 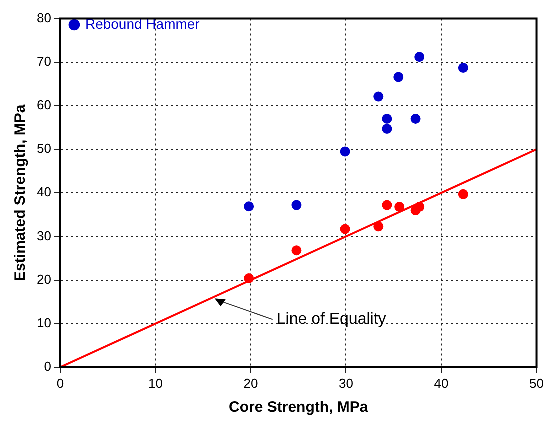 I want to click on annotation: Line of Equality, so click(x=331, y=319).